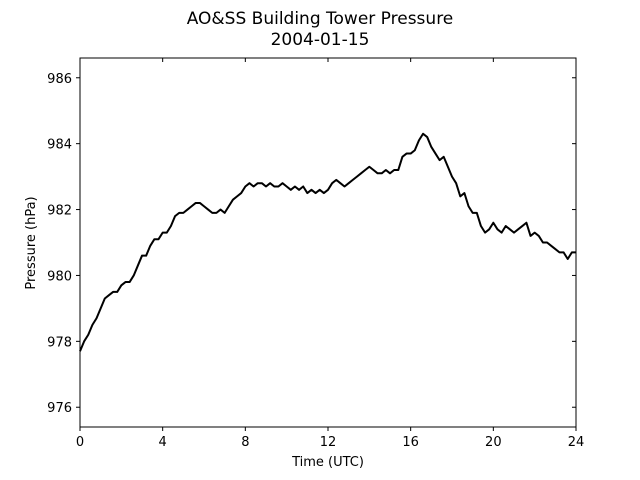 Image resolution: width=640 pixels, height=480 pixels. I want to click on y-tick-label: 984, so click(59, 145).